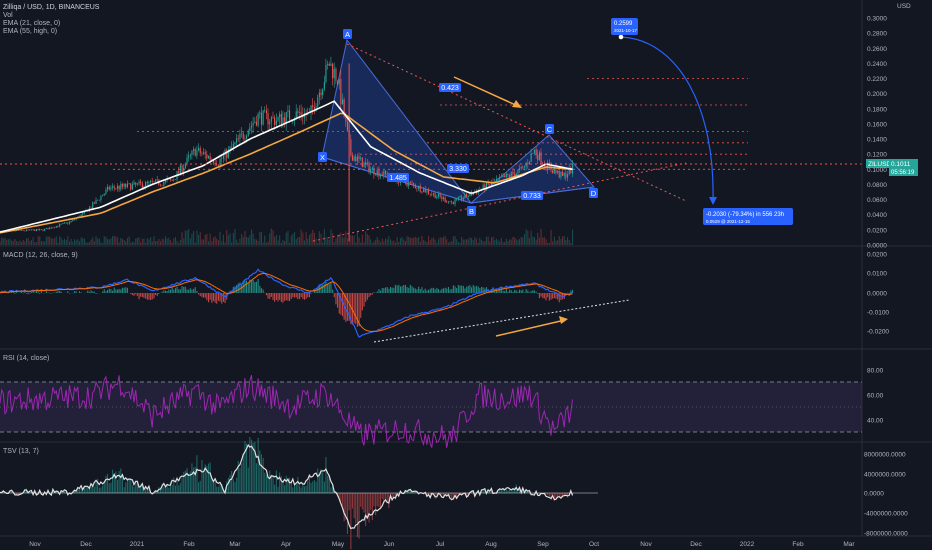 The width and height of the screenshot is (932, 550). What do you see at coordinates (892, 167) in the screenshot?
I see `current-price-tag: ZILUSD 0.1011 05:56:19` at bounding box center [892, 167].